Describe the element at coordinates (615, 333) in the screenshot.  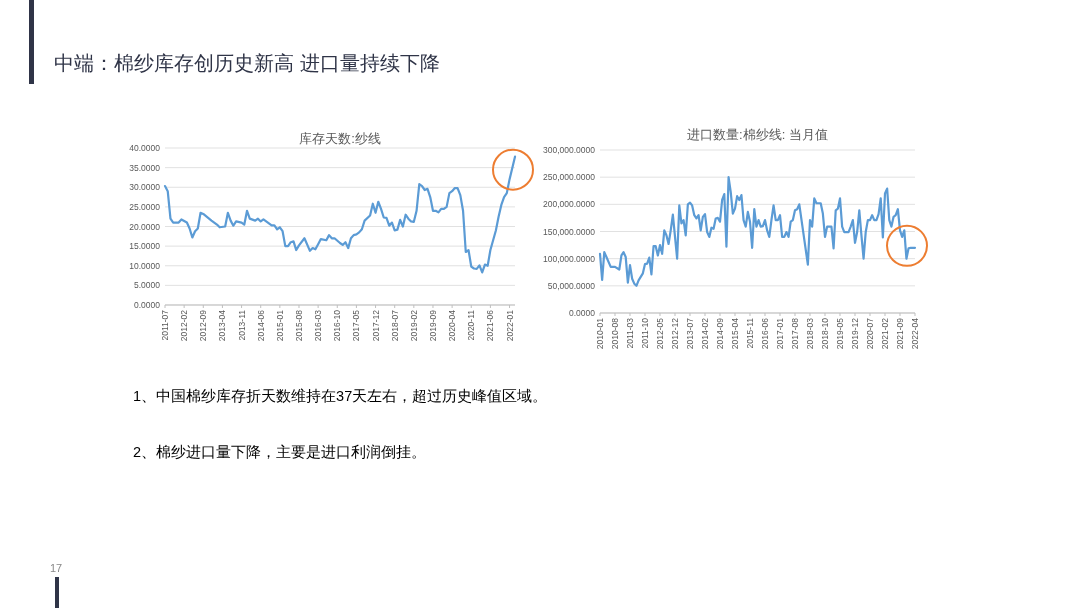
I see `x-tick-label: 2010-08` at that location.